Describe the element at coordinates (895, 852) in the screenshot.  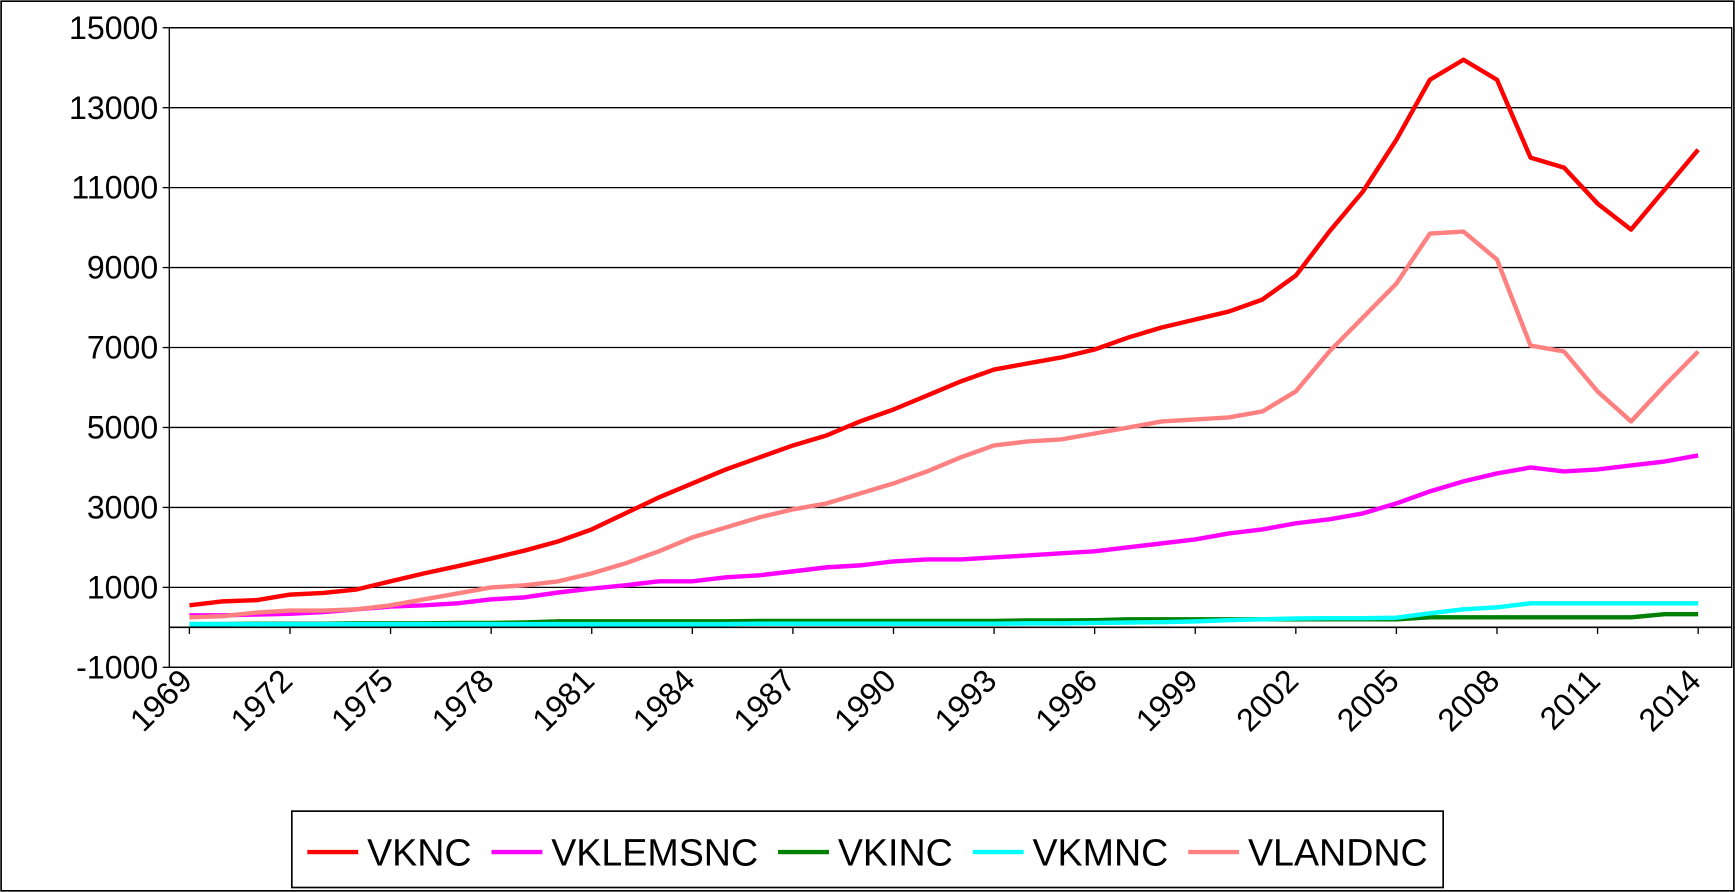
I see `legend-label: VKINC` at that location.